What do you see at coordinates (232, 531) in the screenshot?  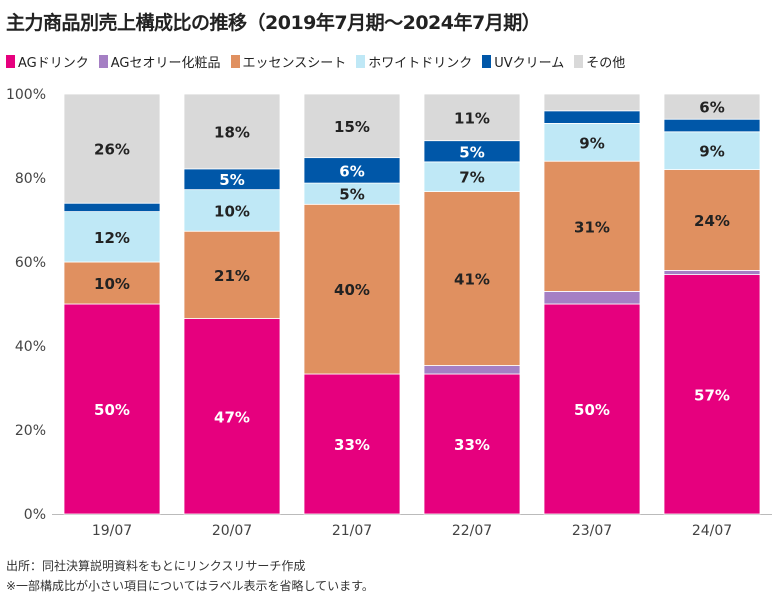 I see `x-tick-label: 20/07` at bounding box center [232, 531].